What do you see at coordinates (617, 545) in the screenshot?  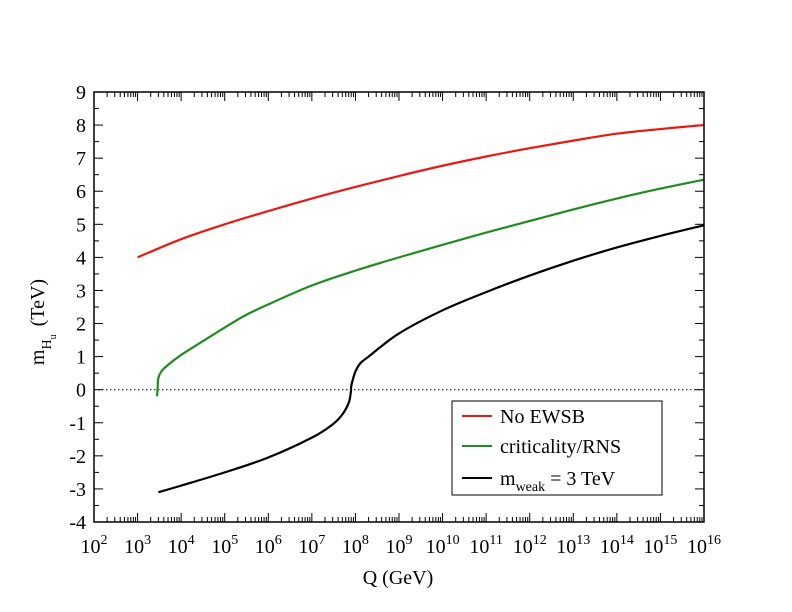 I see `x-tick-label: 10¹⁴` at bounding box center [617, 545].